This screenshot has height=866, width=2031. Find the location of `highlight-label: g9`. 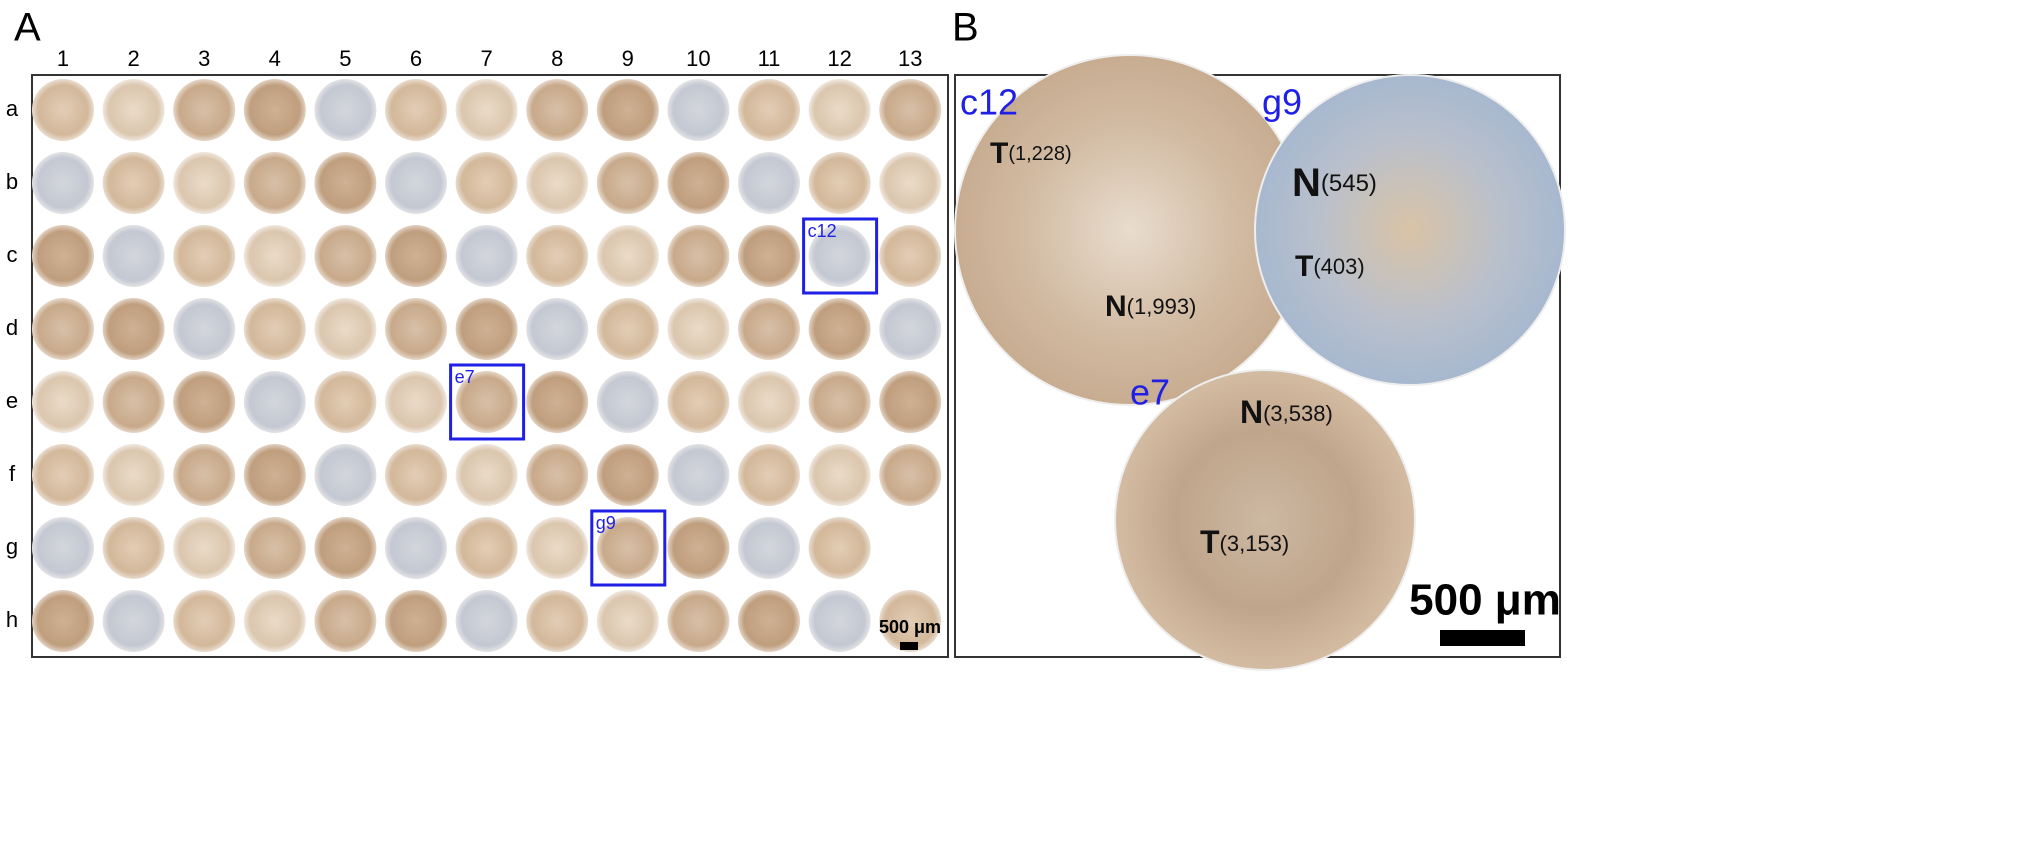

highlight-label: g9 is located at coordinates (606, 523).